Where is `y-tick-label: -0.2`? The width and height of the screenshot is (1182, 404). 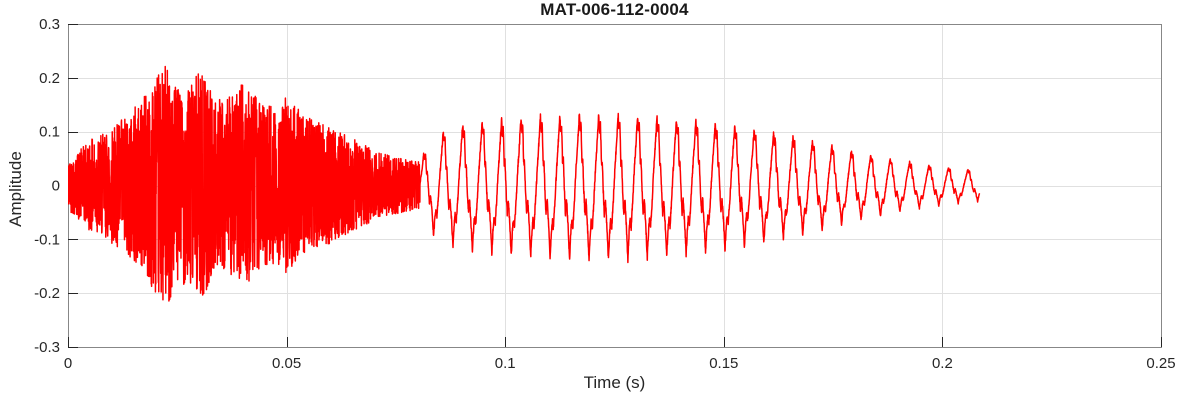
y-tick-label: -0.2 is located at coordinates (47, 293).